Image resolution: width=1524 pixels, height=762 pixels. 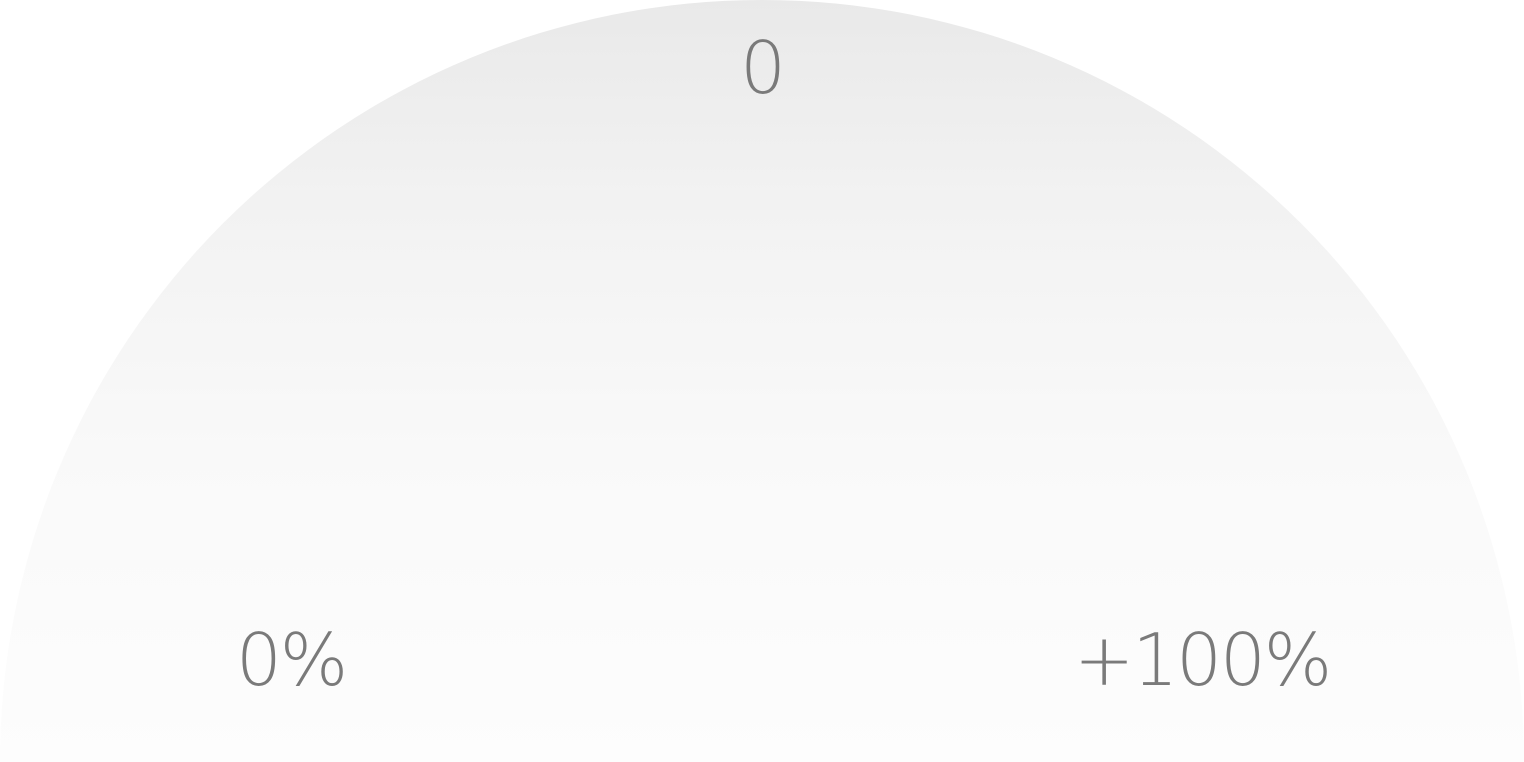 I want to click on gauge-value: 0, so click(x=763, y=68).